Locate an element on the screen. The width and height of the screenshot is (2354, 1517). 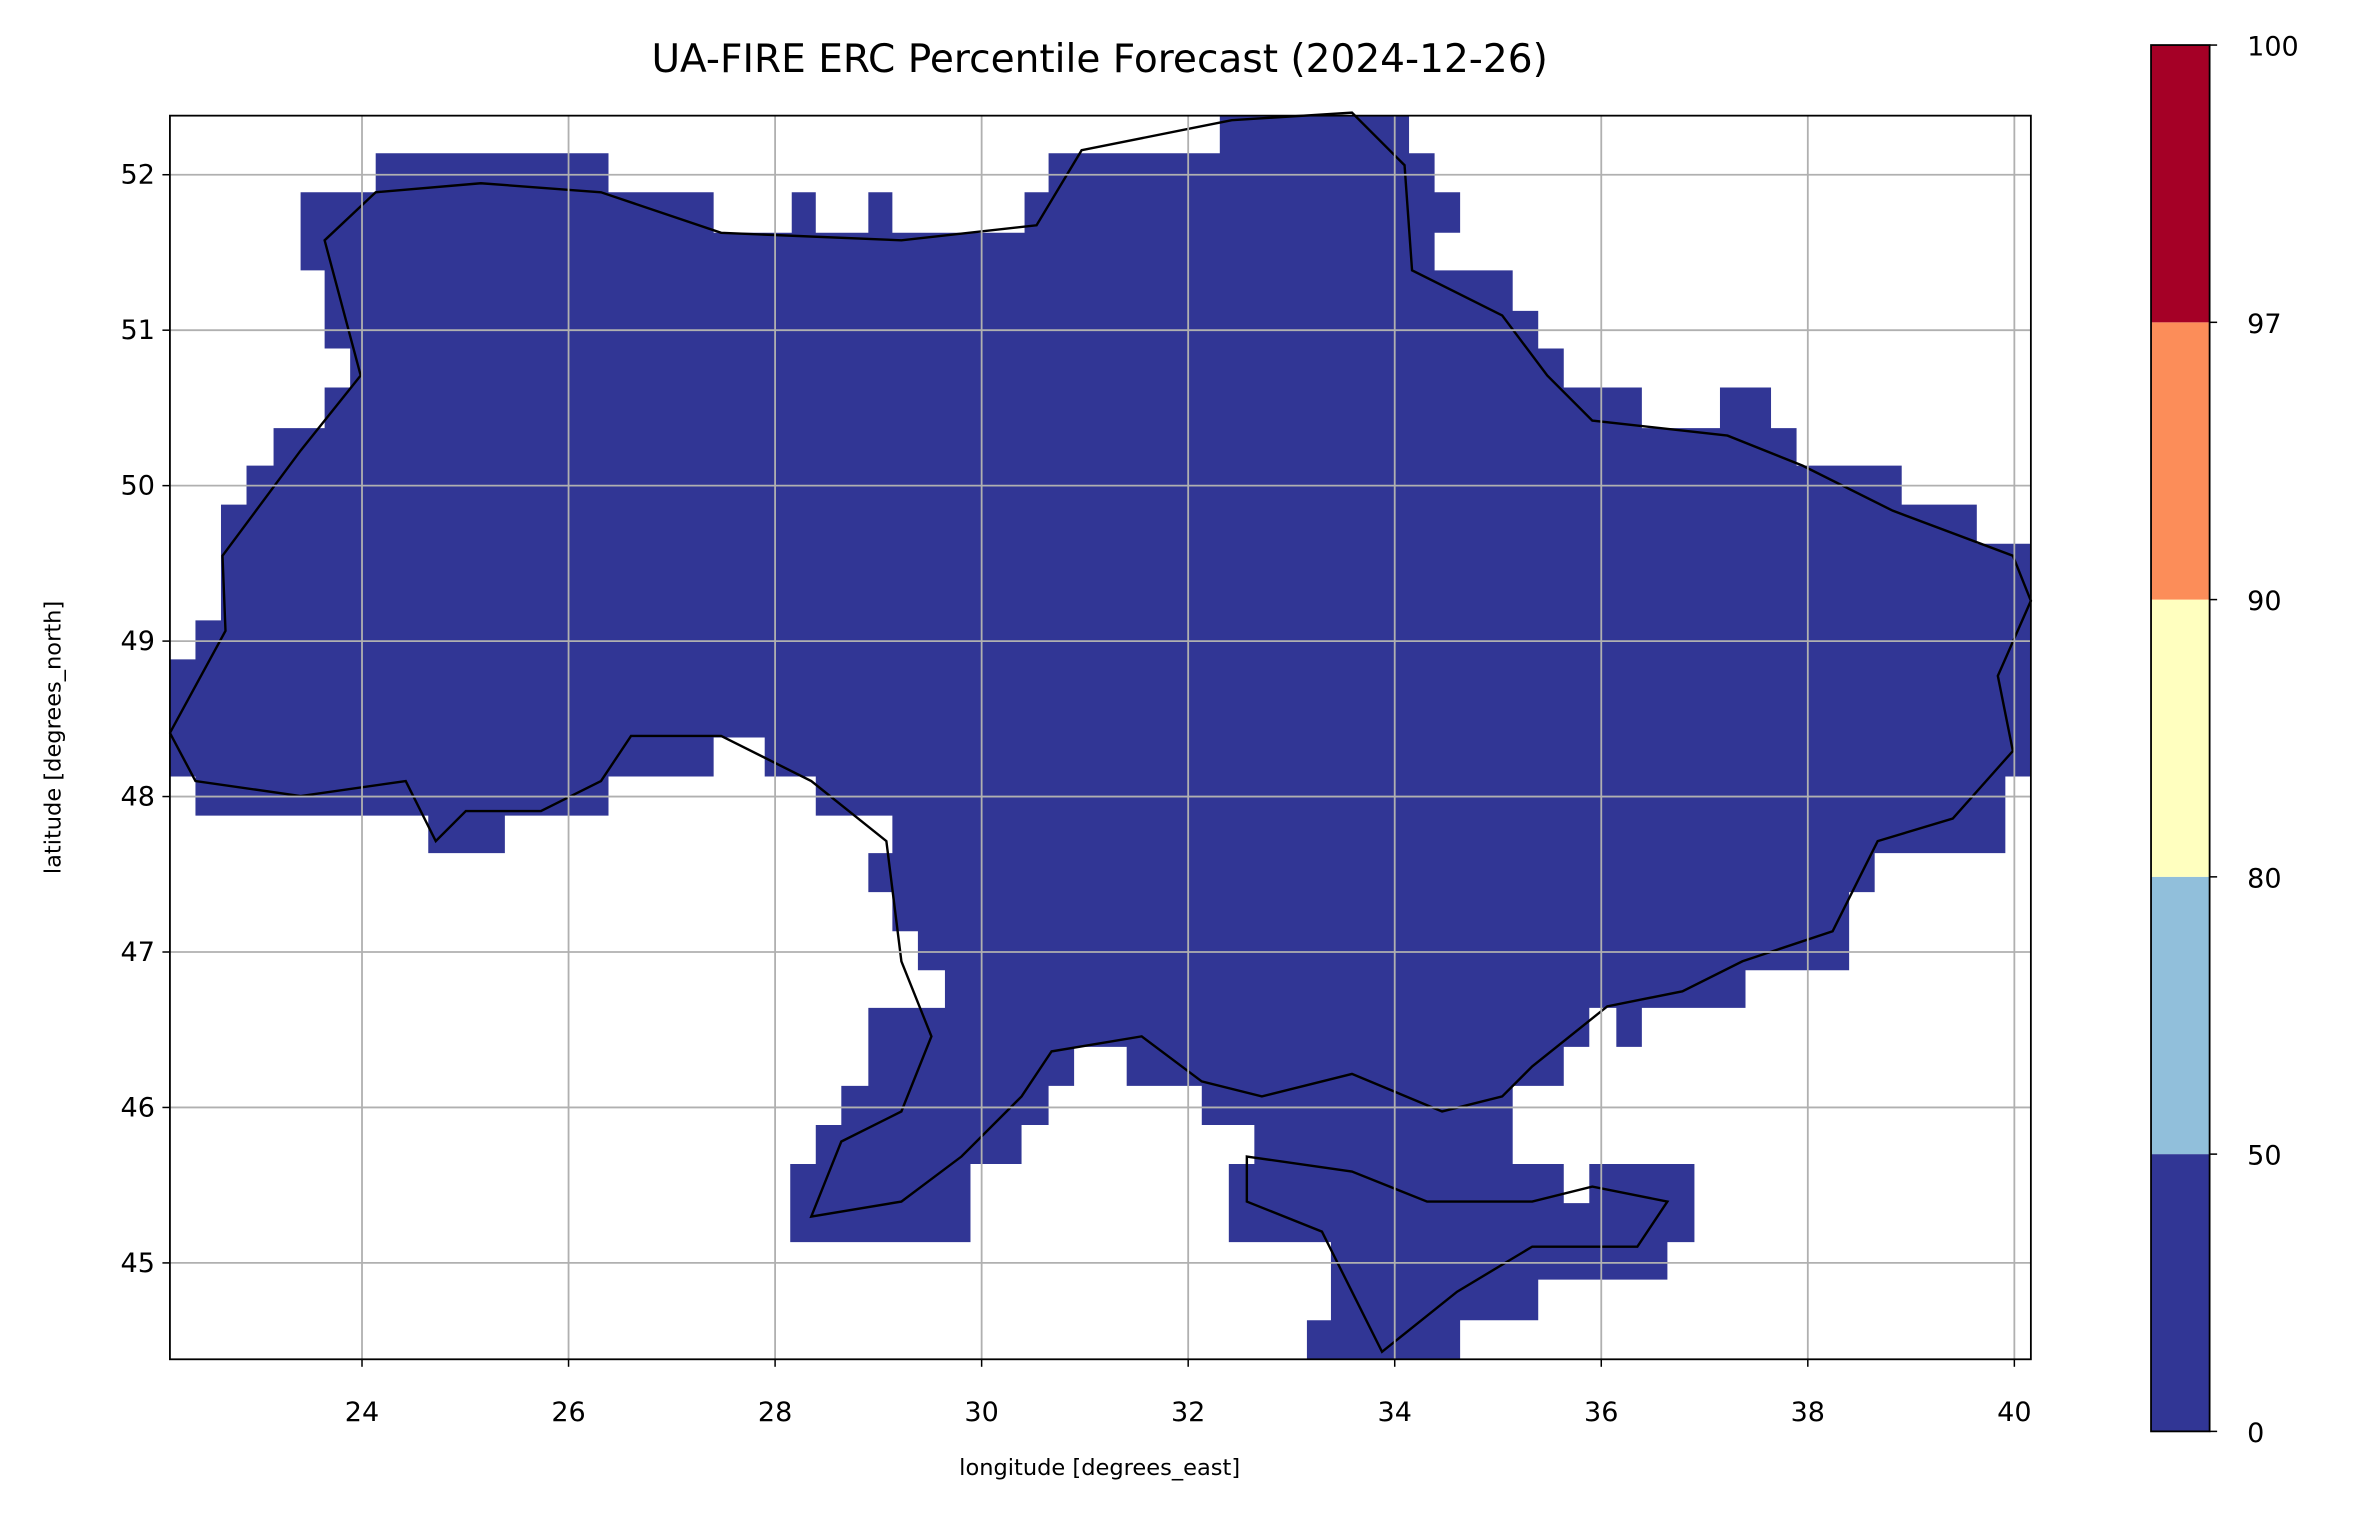
colorbar-tick-label: 100 is located at coordinates (2273, 47).